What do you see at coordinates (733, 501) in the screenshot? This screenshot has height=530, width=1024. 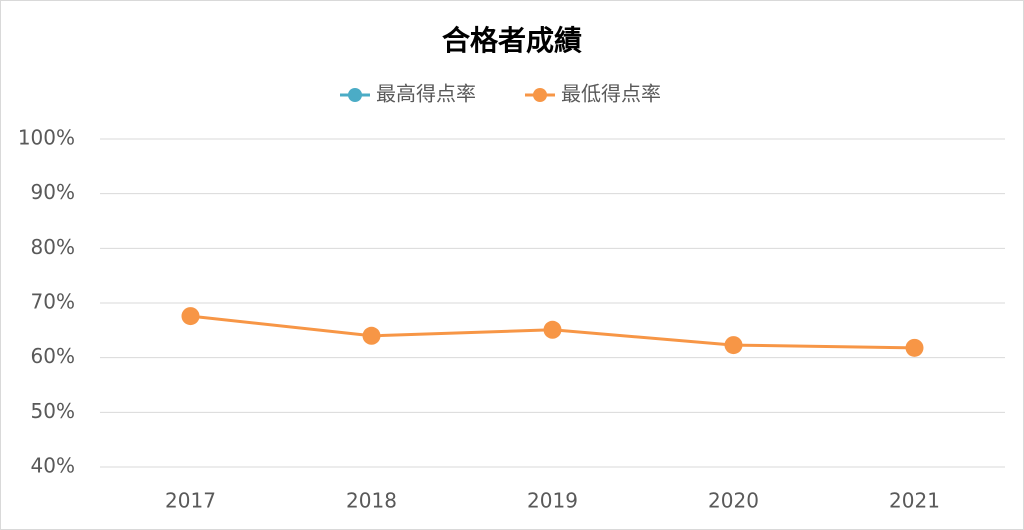 I see `x-tick-label: 2020` at bounding box center [733, 501].